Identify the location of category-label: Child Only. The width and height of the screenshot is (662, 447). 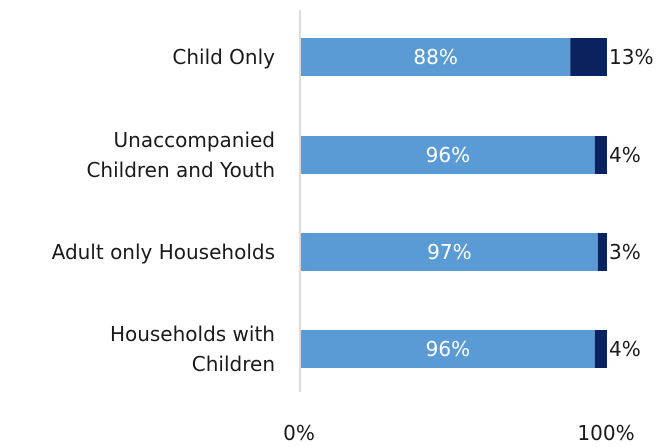
(223, 57).